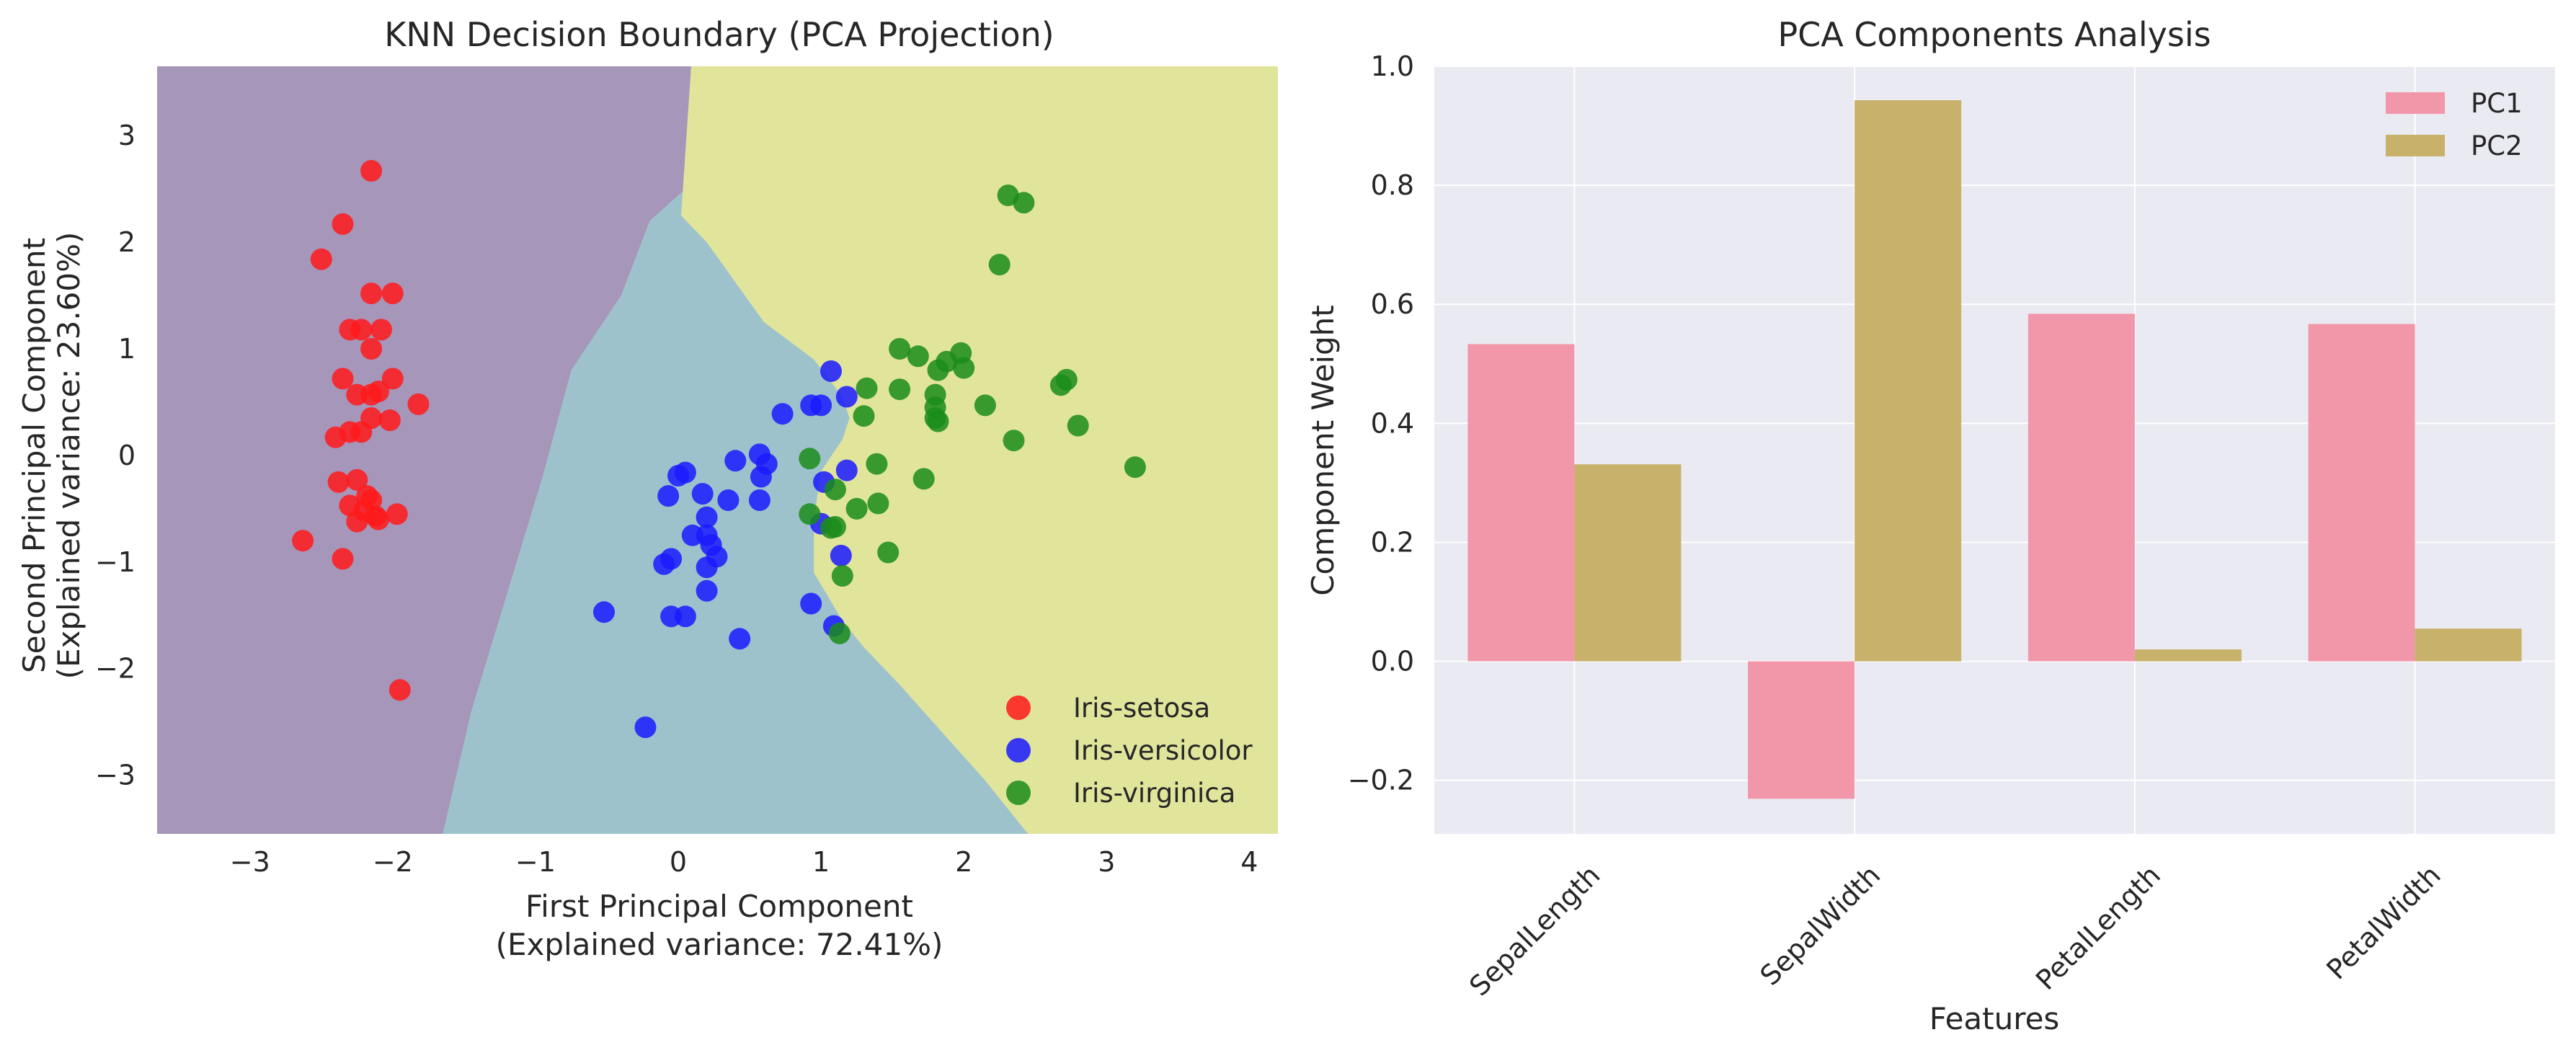 The image size is (2576, 1058). What do you see at coordinates (1381, 780) in the screenshot?
I see `y-tick-label: −0.2` at bounding box center [1381, 780].